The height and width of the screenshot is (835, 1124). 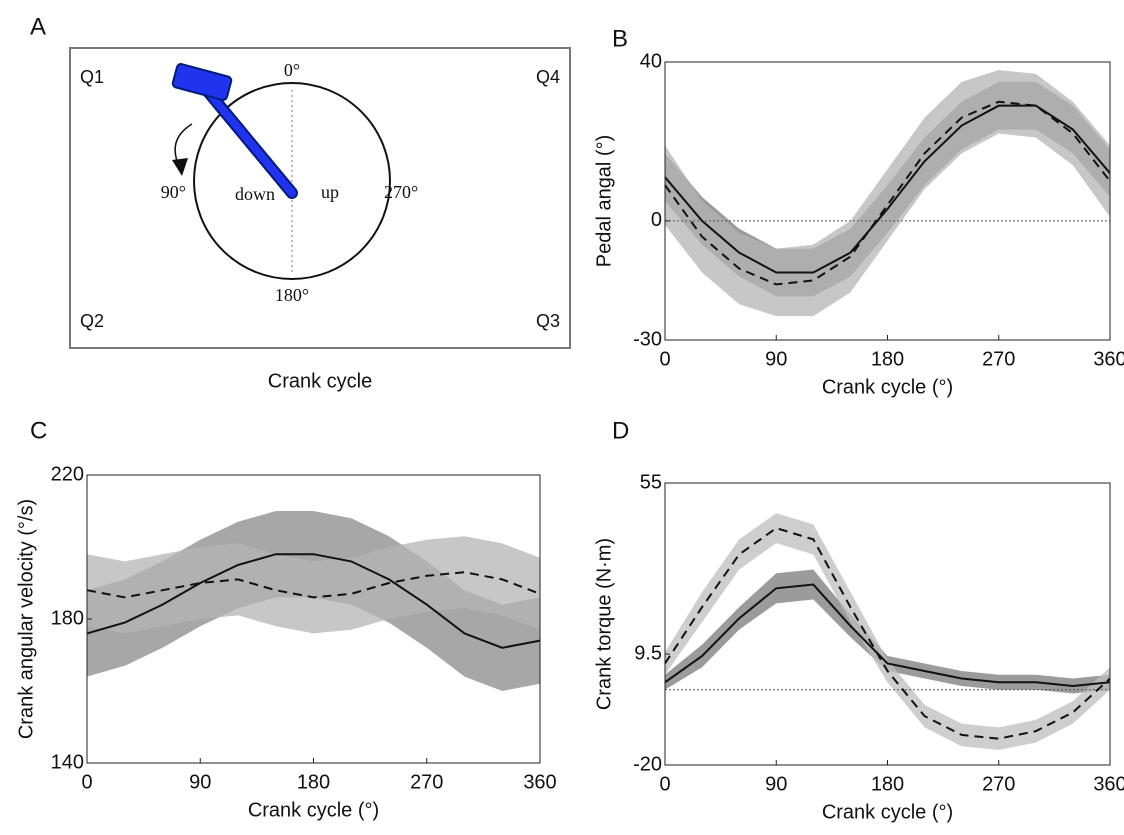 What do you see at coordinates (401, 192) in the screenshot?
I see `angle-label: 270°` at bounding box center [401, 192].